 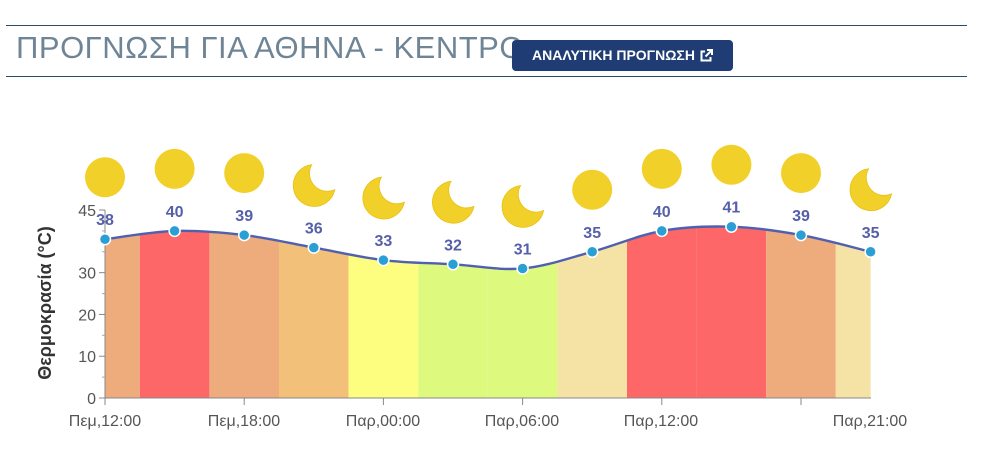 I want to click on header-top-rule, so click(x=486, y=25).